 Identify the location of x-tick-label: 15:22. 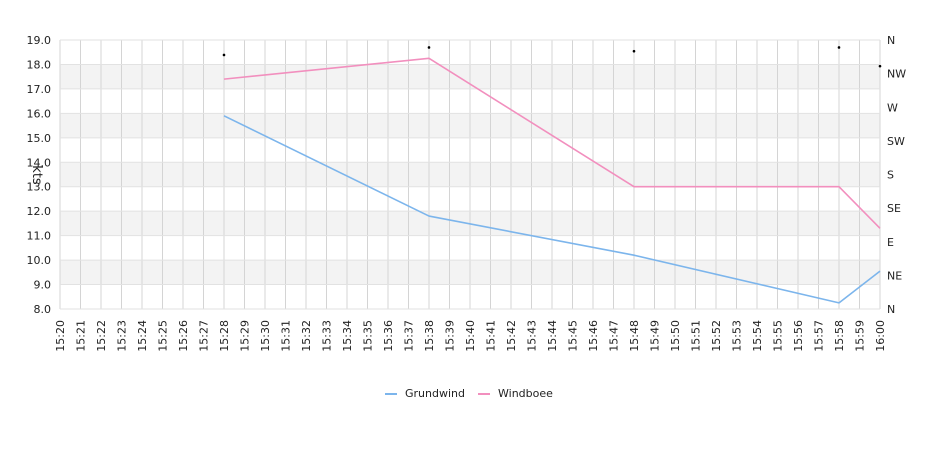
(101, 336).